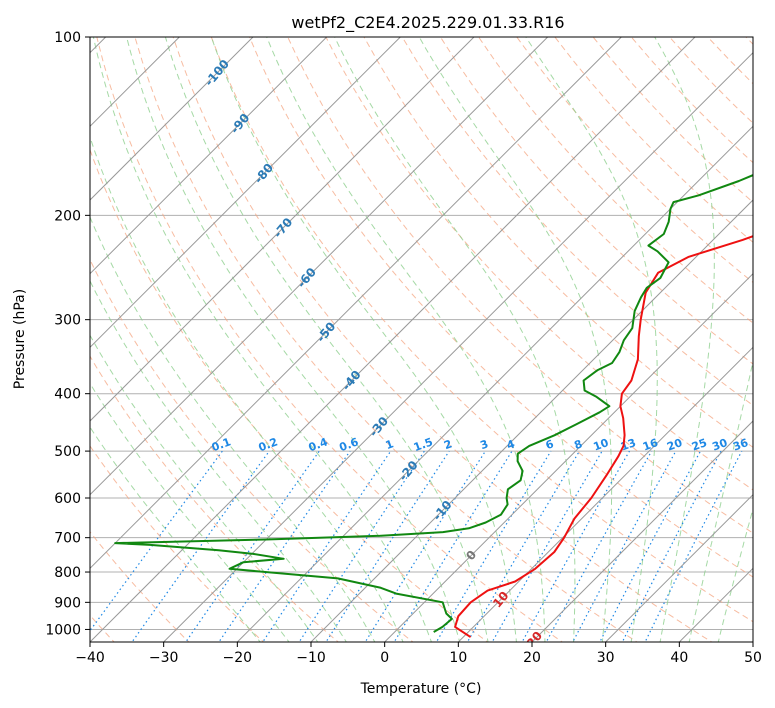  I want to click on x-tick-label: −10, so click(311, 658).